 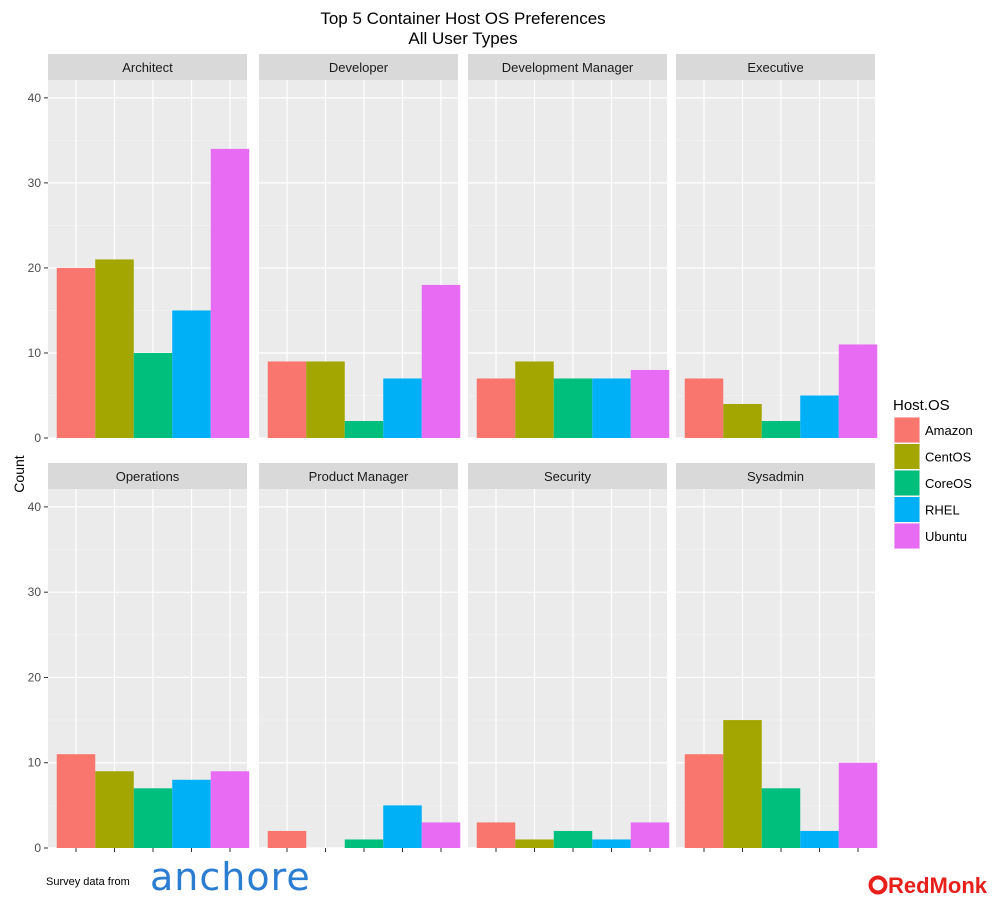 What do you see at coordinates (819, 416) in the screenshot?
I see `bar-executive-rhel` at bounding box center [819, 416].